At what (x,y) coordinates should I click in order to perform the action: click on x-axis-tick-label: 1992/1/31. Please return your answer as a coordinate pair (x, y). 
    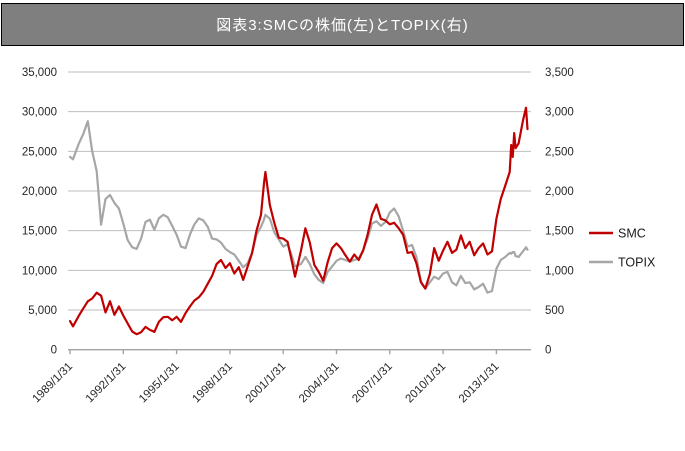
    Looking at the image, I should click on (106, 383).